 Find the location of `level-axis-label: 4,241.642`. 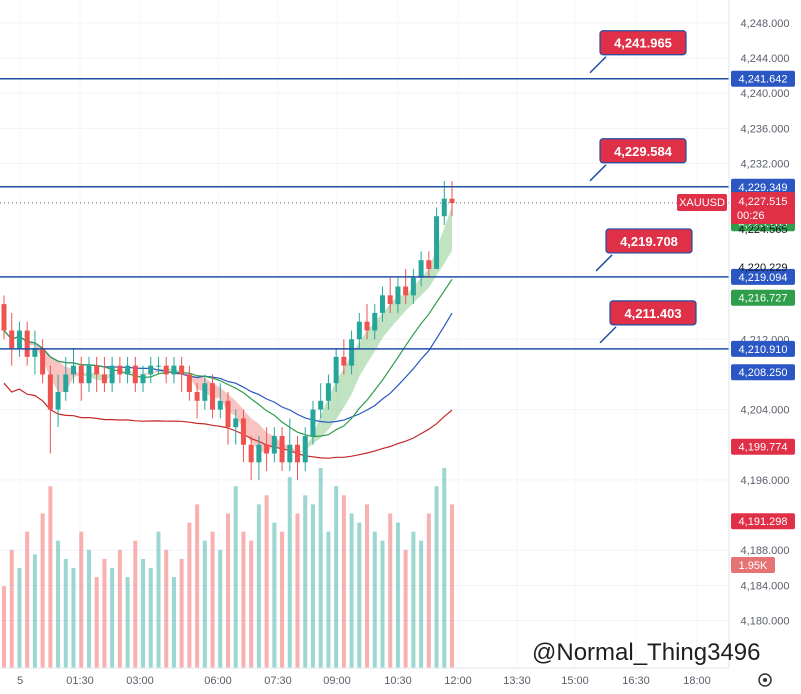

level-axis-label: 4,241.642 is located at coordinates (763, 80).